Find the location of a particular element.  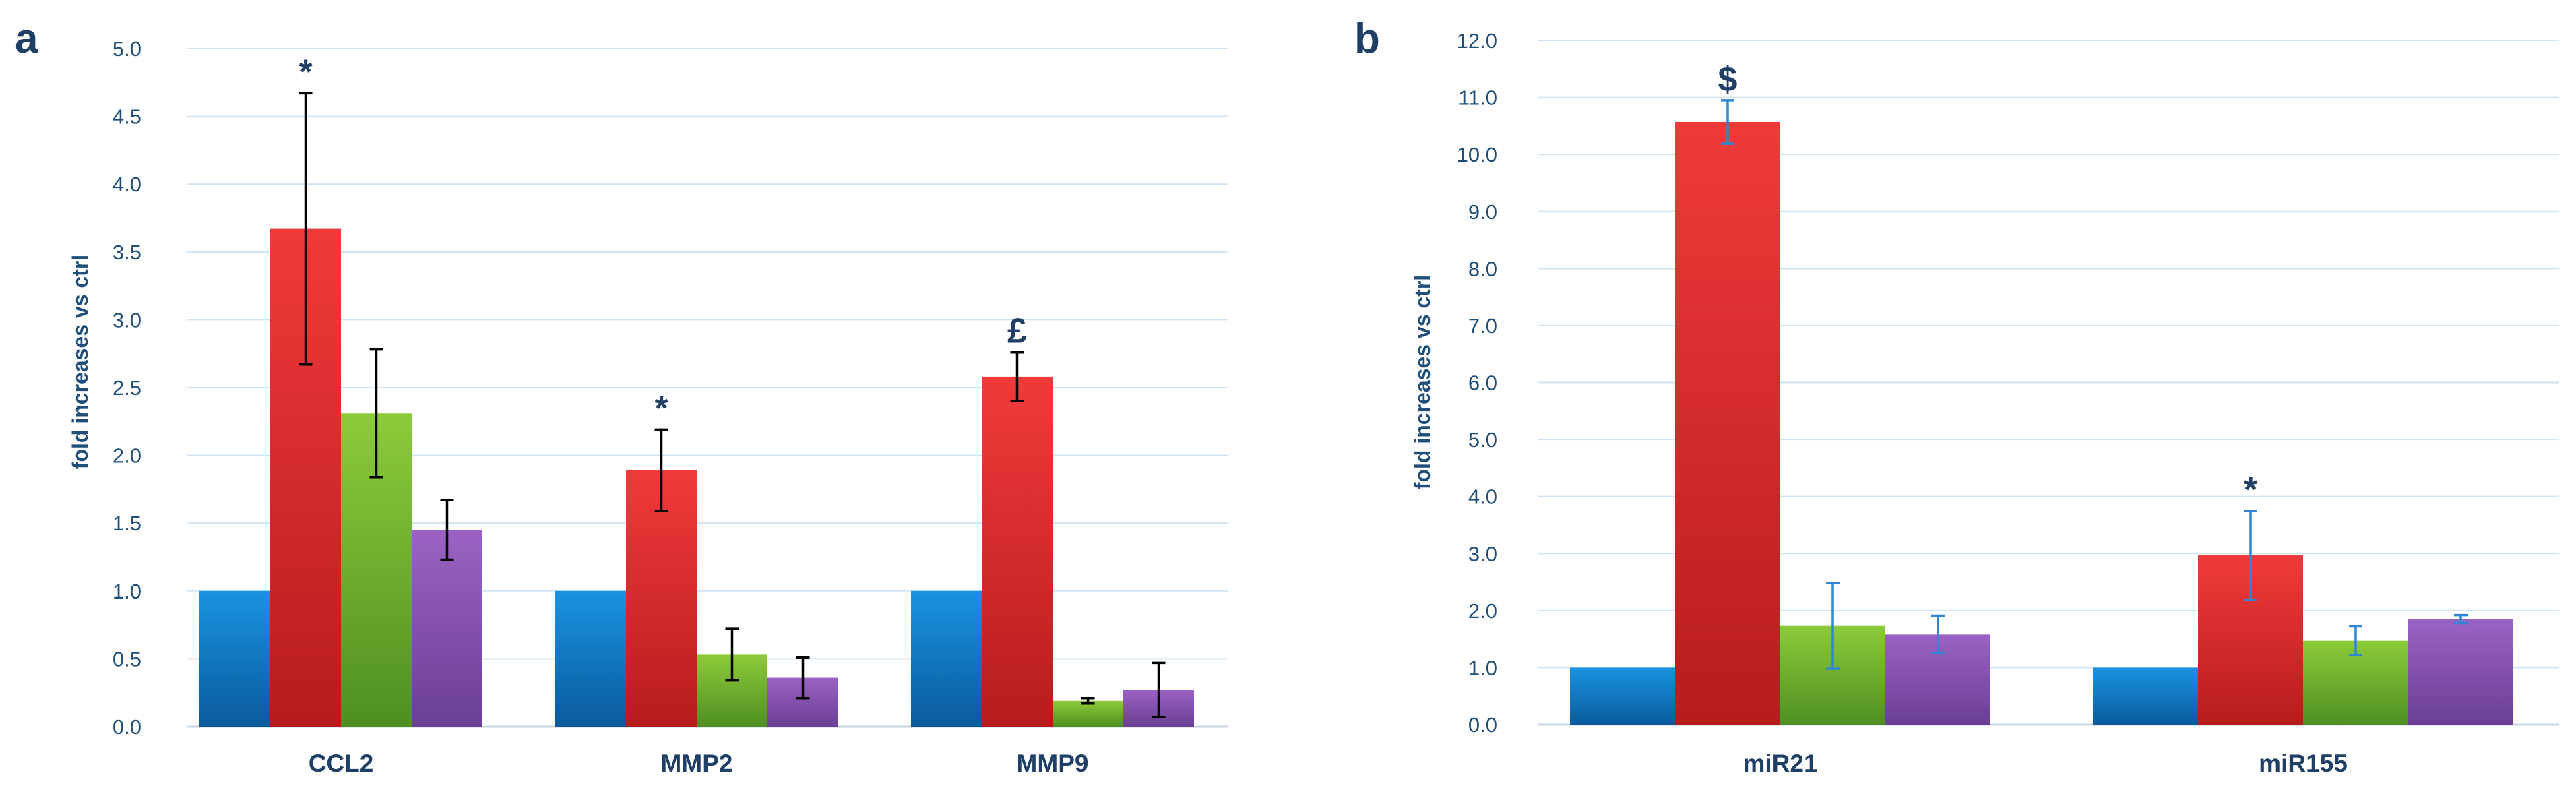

y-tick-label: 12.0 is located at coordinates (1477, 41).